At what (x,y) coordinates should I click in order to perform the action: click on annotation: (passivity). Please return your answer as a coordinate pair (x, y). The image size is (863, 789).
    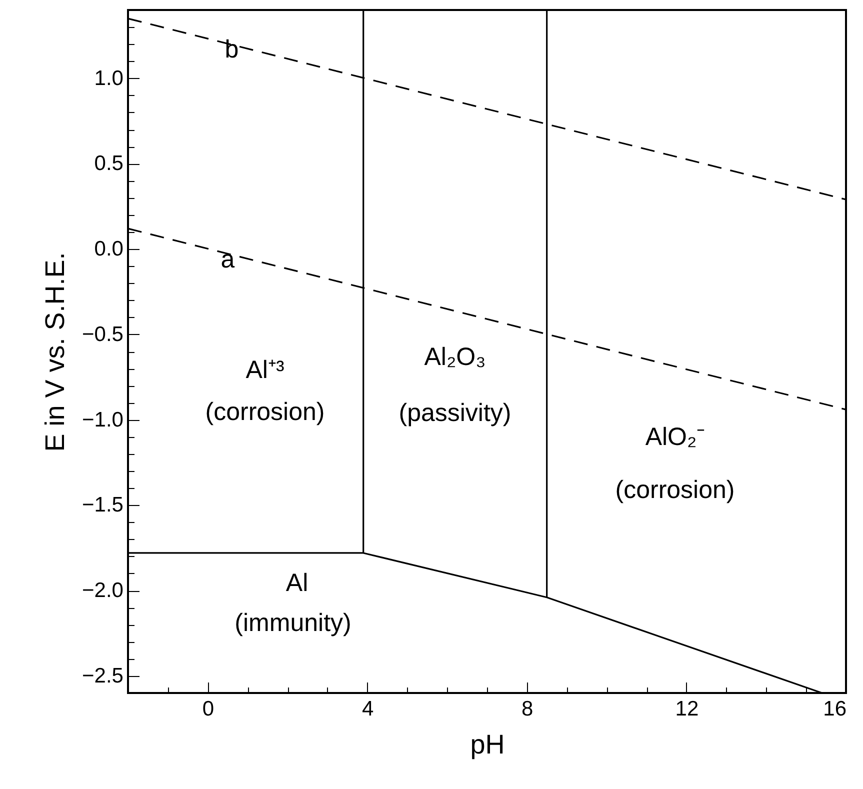
    Looking at the image, I should click on (455, 413).